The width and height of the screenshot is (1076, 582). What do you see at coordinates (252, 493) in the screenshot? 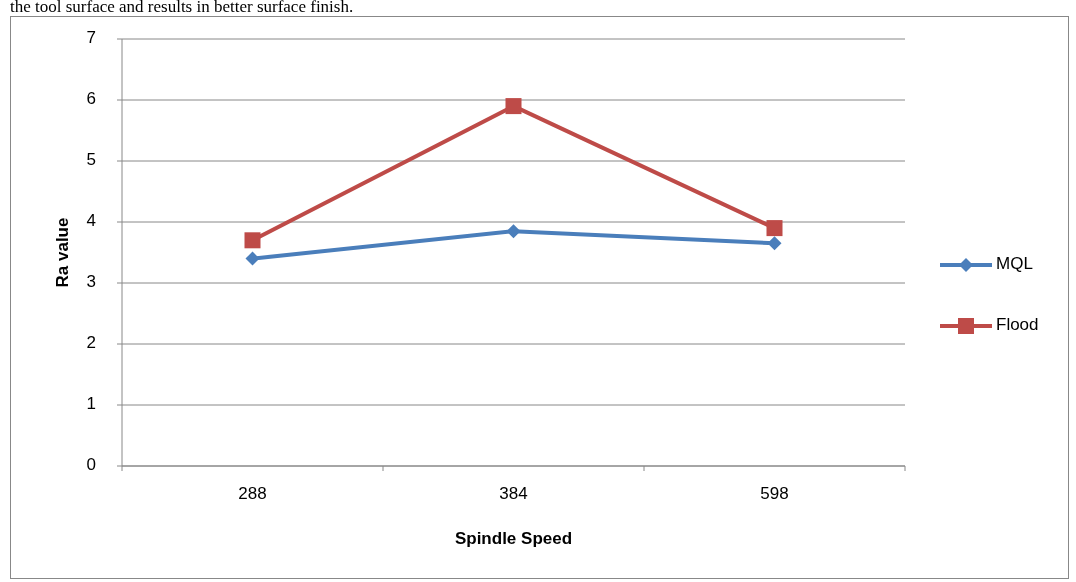
I see `x-tick-label: 288` at bounding box center [252, 493].